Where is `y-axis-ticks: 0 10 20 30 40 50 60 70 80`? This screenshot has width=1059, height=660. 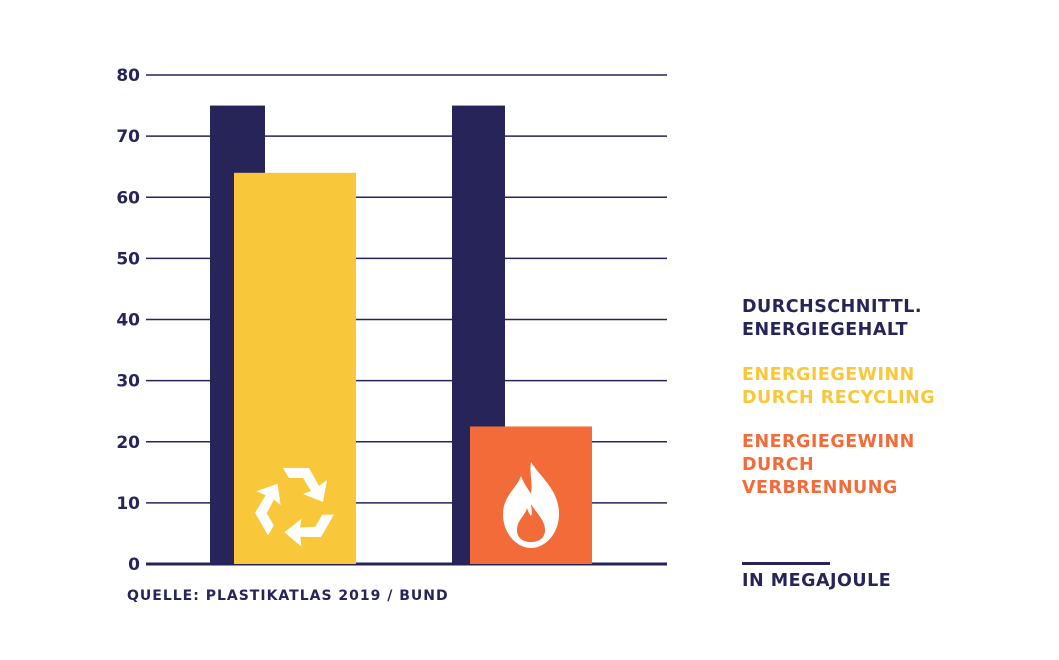 y-axis-ticks: 0 10 20 30 40 50 60 70 80 is located at coordinates (128, 320).